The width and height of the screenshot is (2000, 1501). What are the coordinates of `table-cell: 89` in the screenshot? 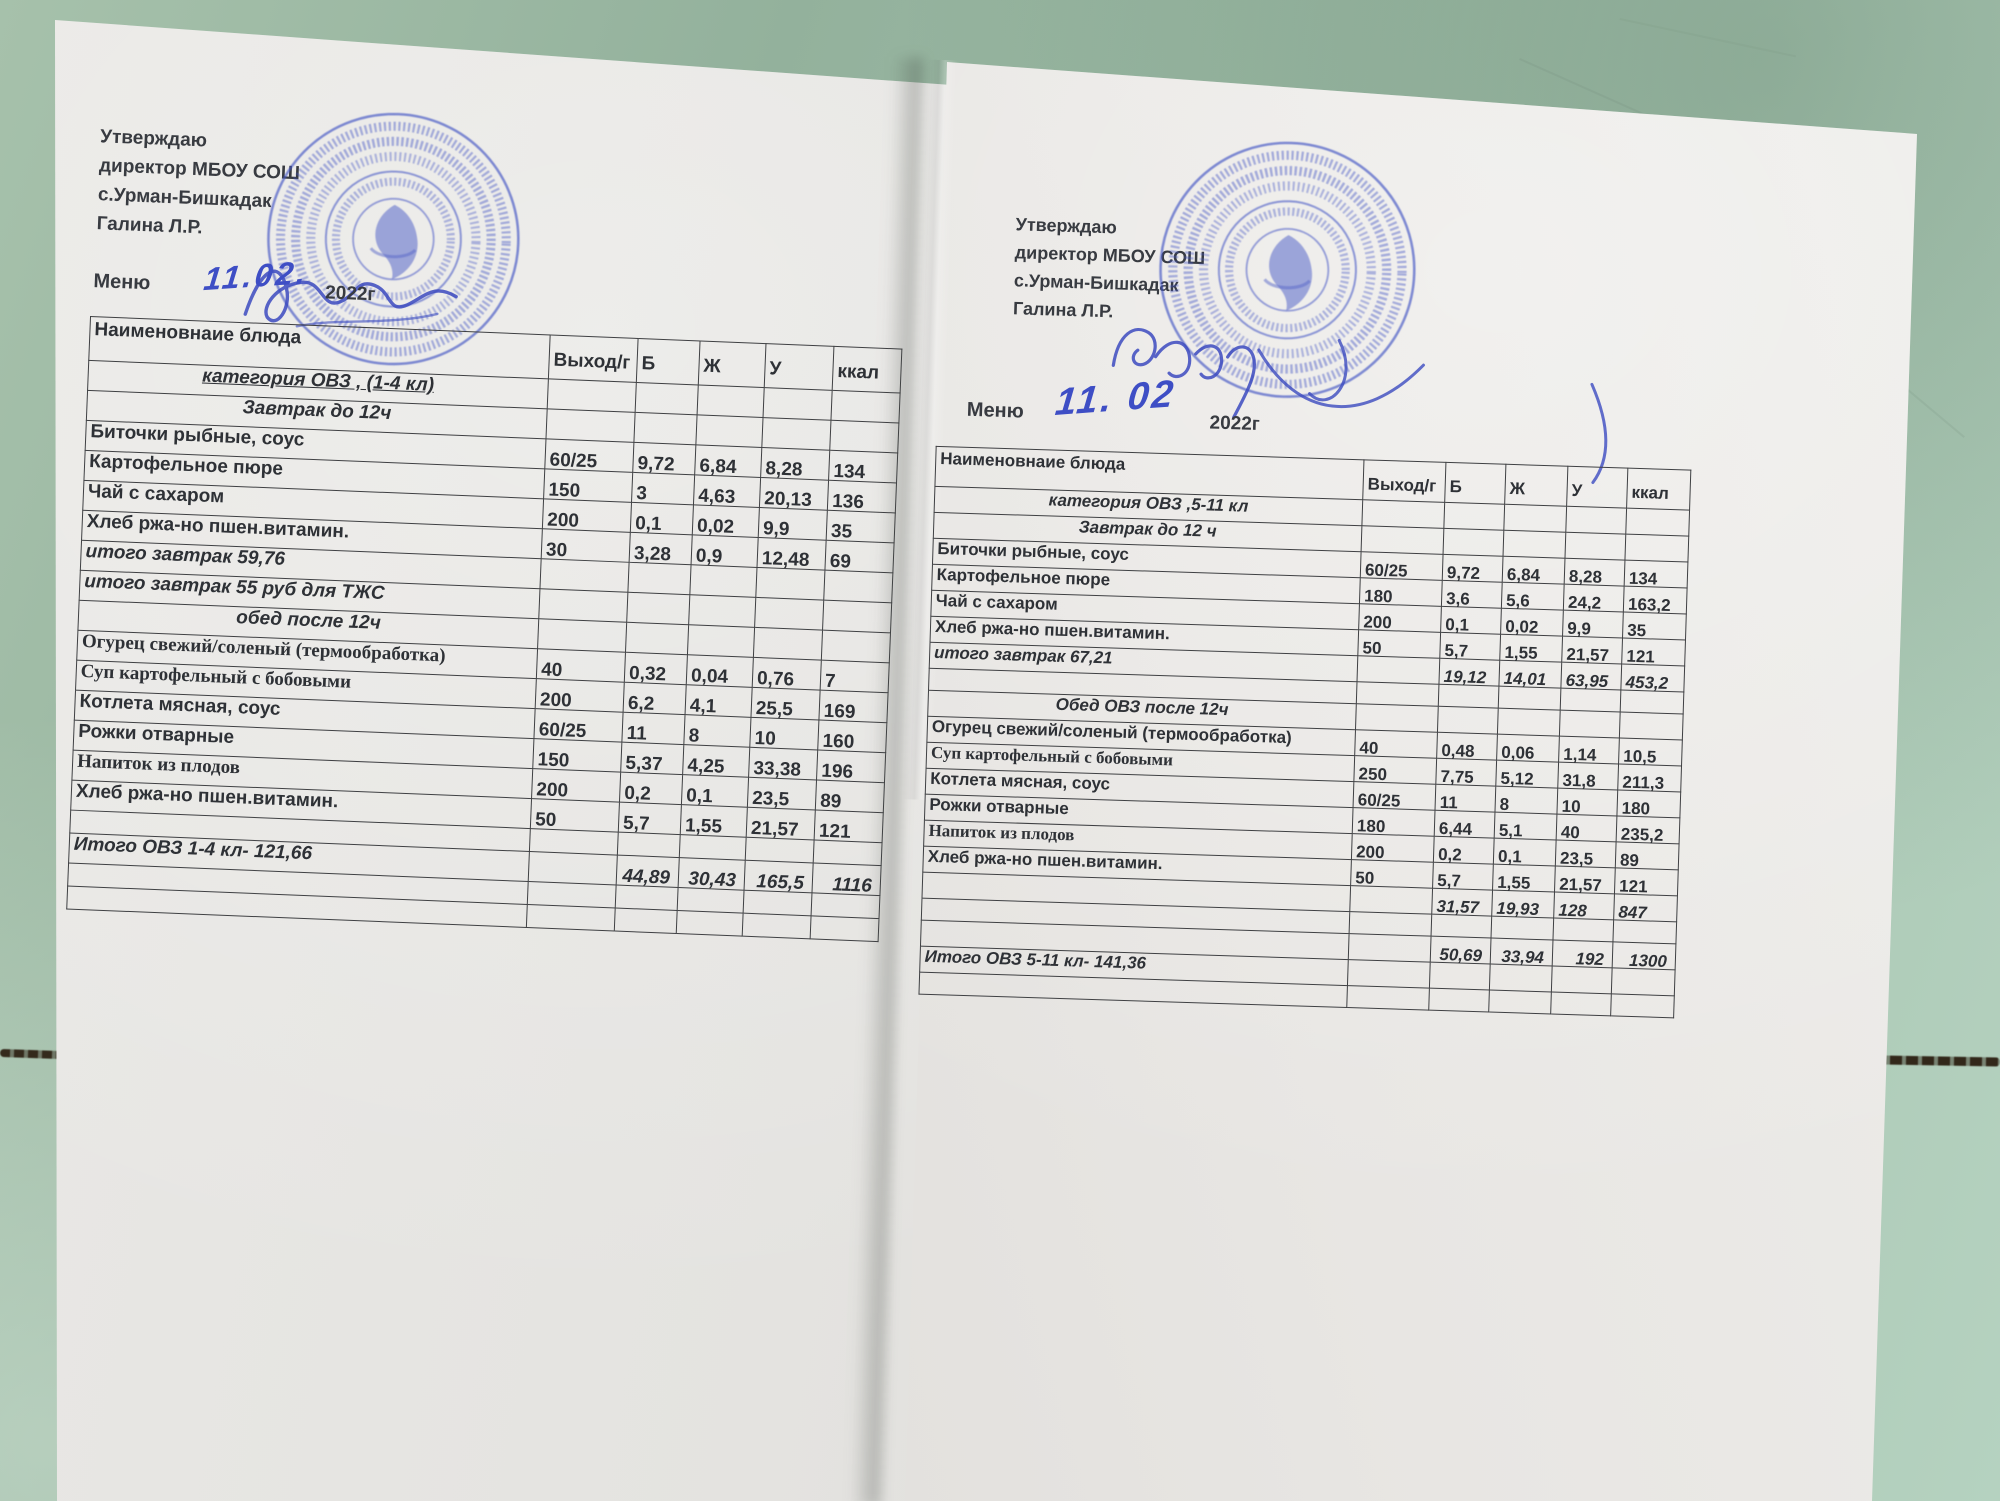 It's located at (1647, 855).